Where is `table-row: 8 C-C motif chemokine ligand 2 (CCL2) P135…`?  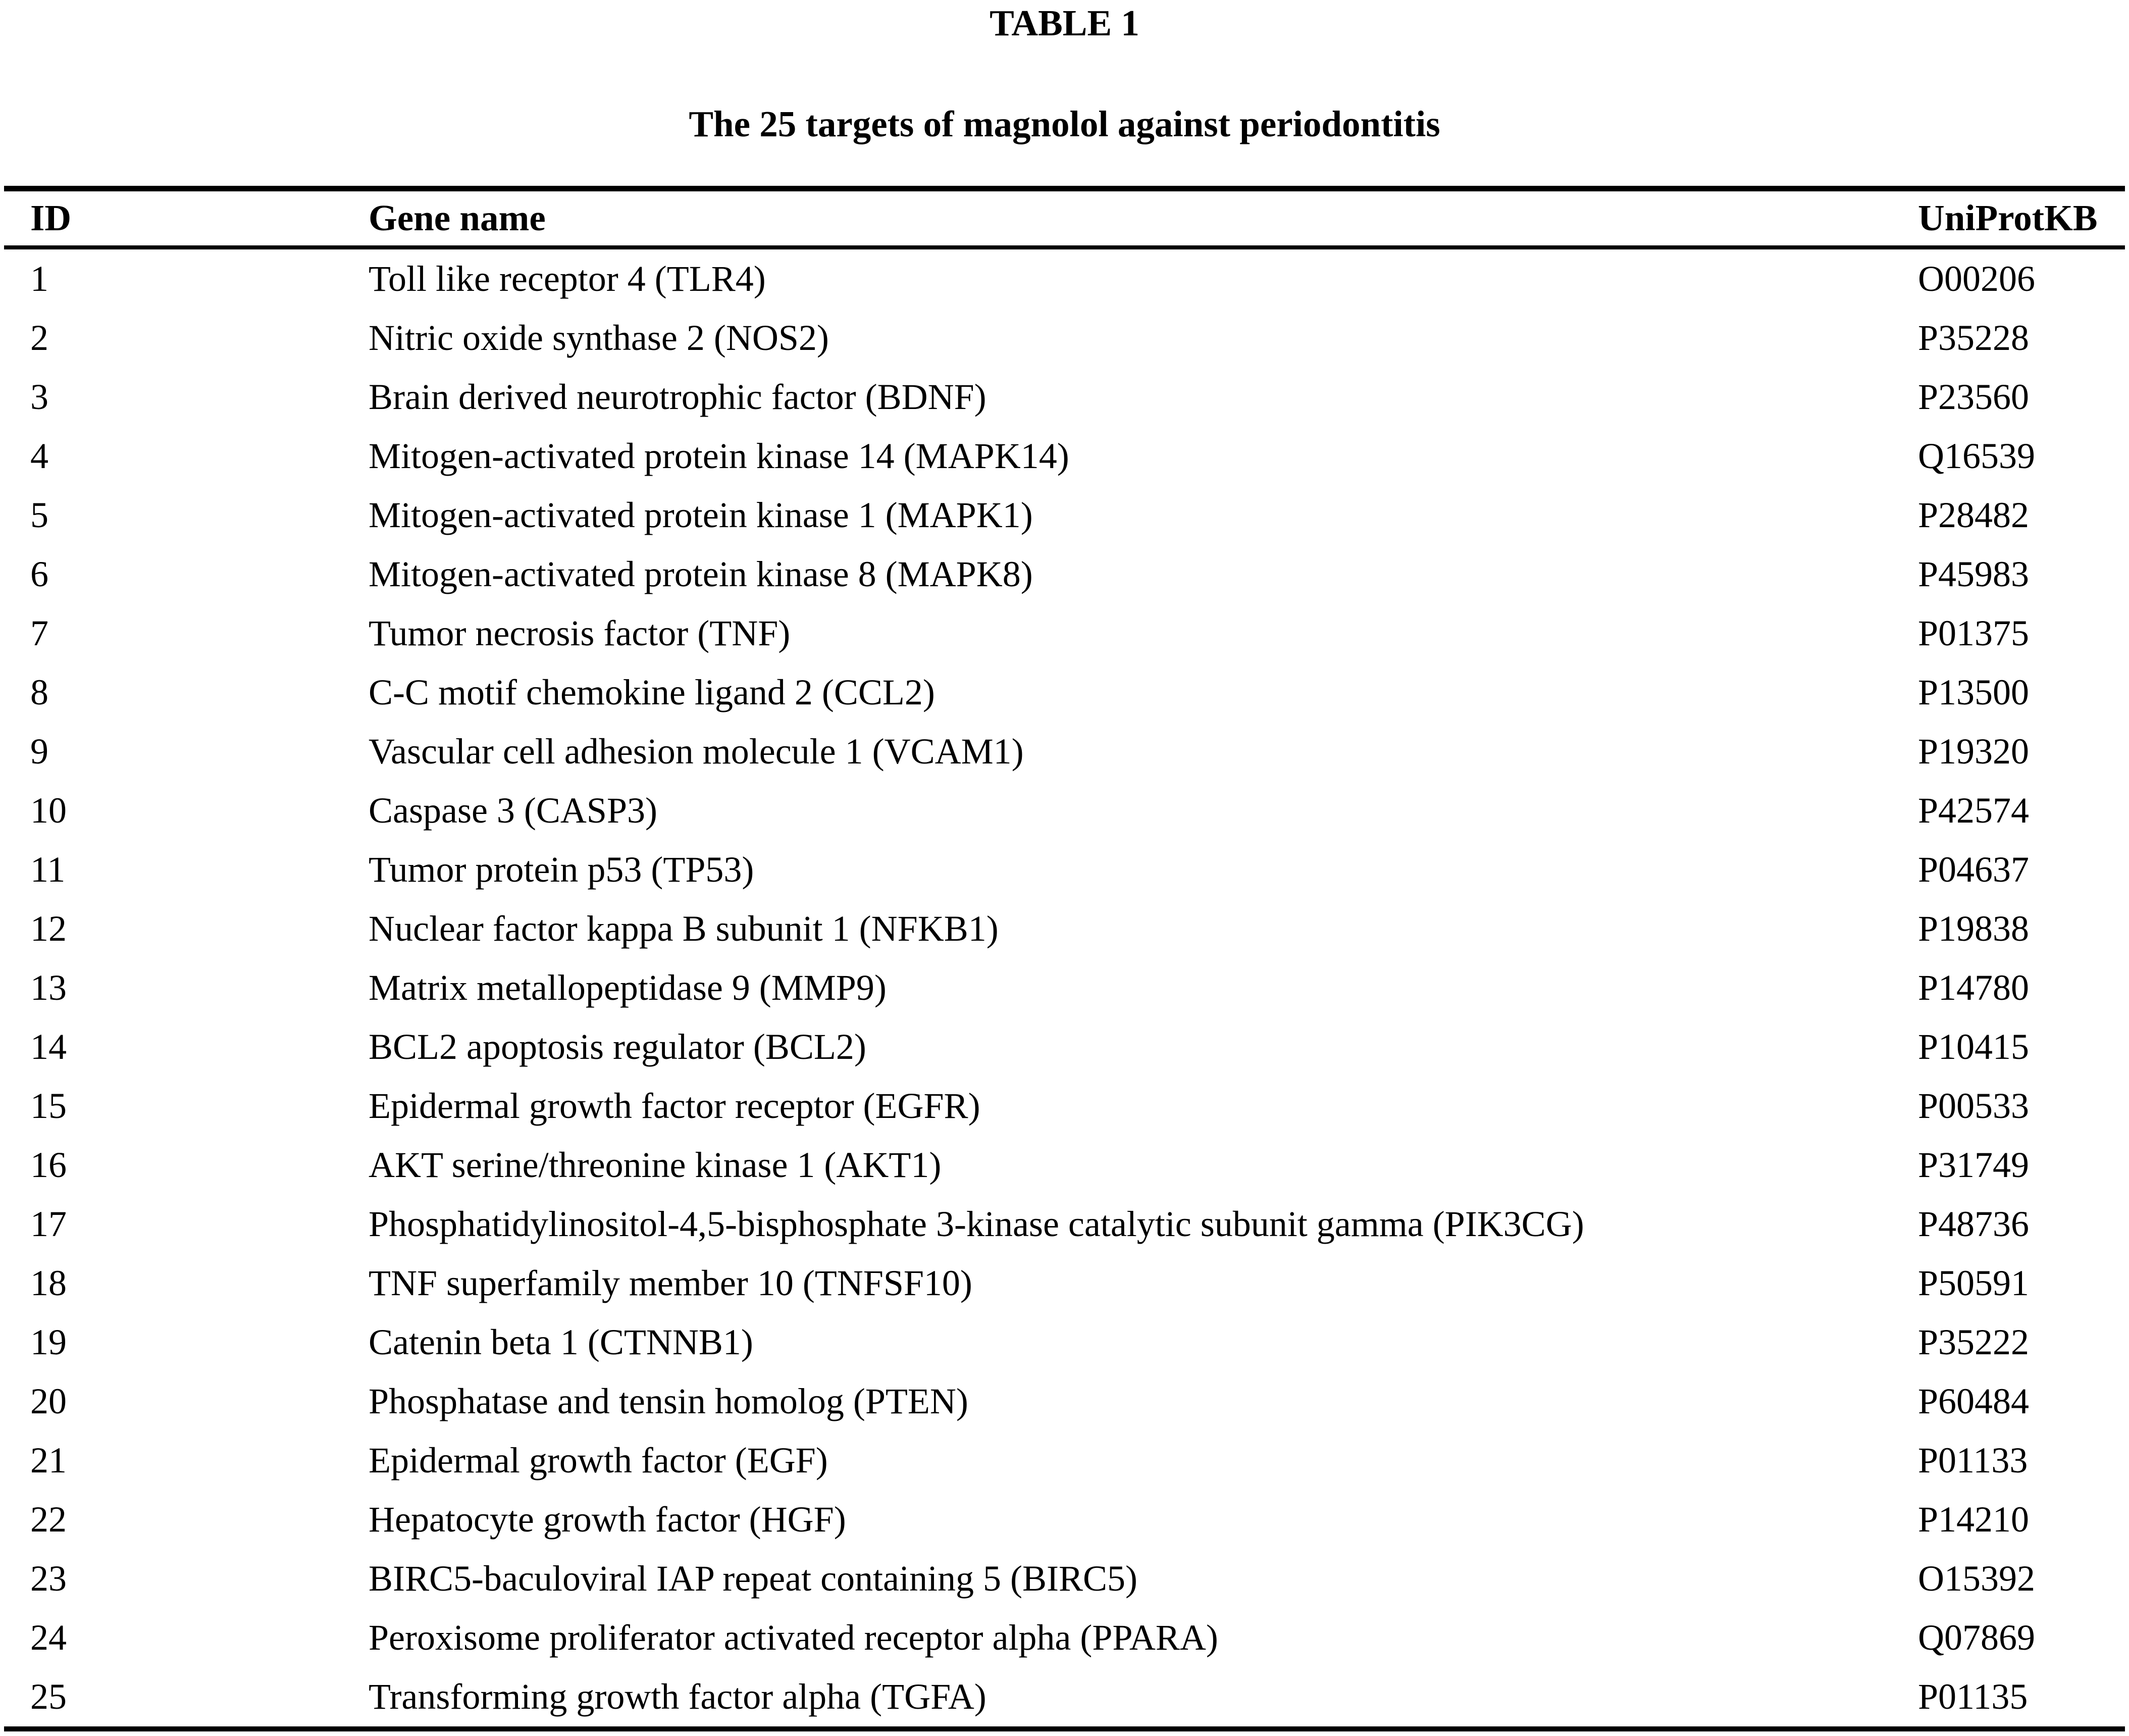
table-row: 8 C-C motif chemokine ligand 2 (CCL2) P135… is located at coordinates (1064, 692).